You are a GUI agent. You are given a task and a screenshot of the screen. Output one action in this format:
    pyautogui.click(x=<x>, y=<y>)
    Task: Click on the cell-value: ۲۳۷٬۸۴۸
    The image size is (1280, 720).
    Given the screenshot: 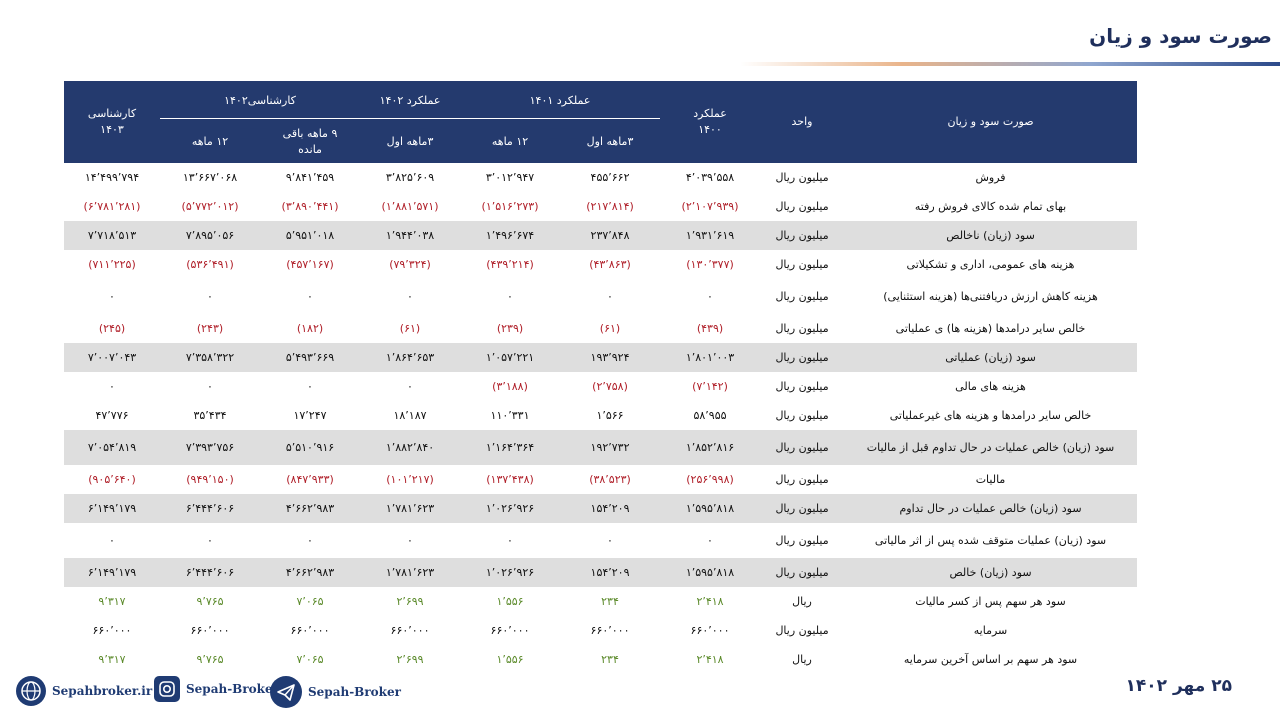 What is the action you would take?
    pyautogui.click(x=610, y=235)
    